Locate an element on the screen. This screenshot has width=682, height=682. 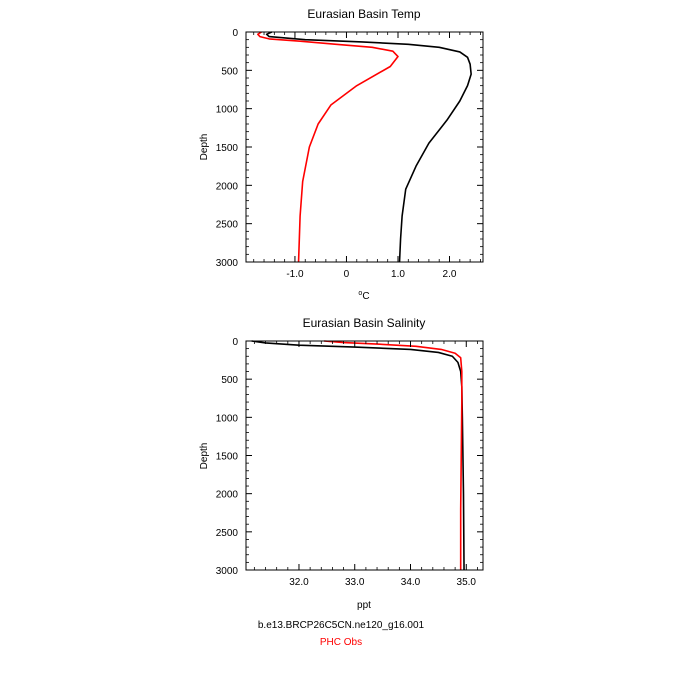
salinity-xtick-label: 34.0 is located at coordinates (411, 582).